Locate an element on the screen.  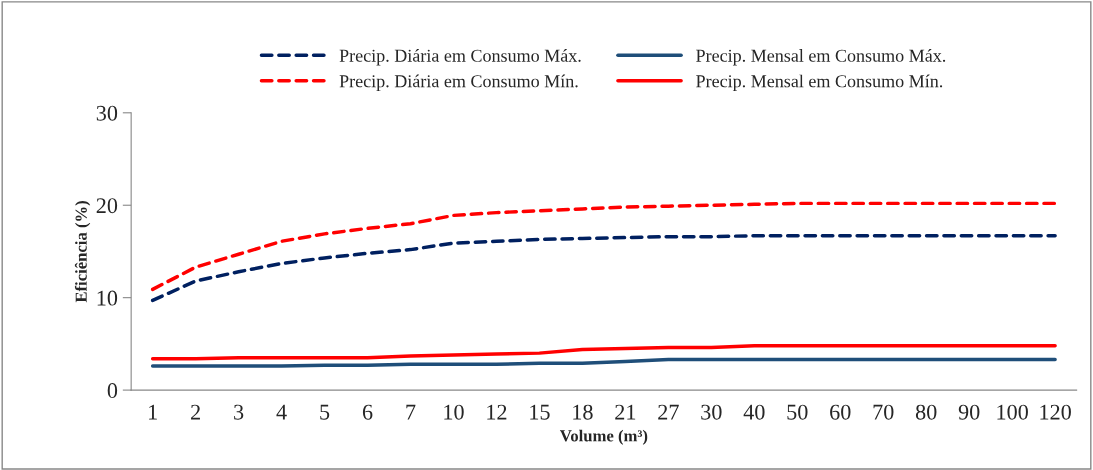
x-tick-label: 40 is located at coordinates (754, 412).